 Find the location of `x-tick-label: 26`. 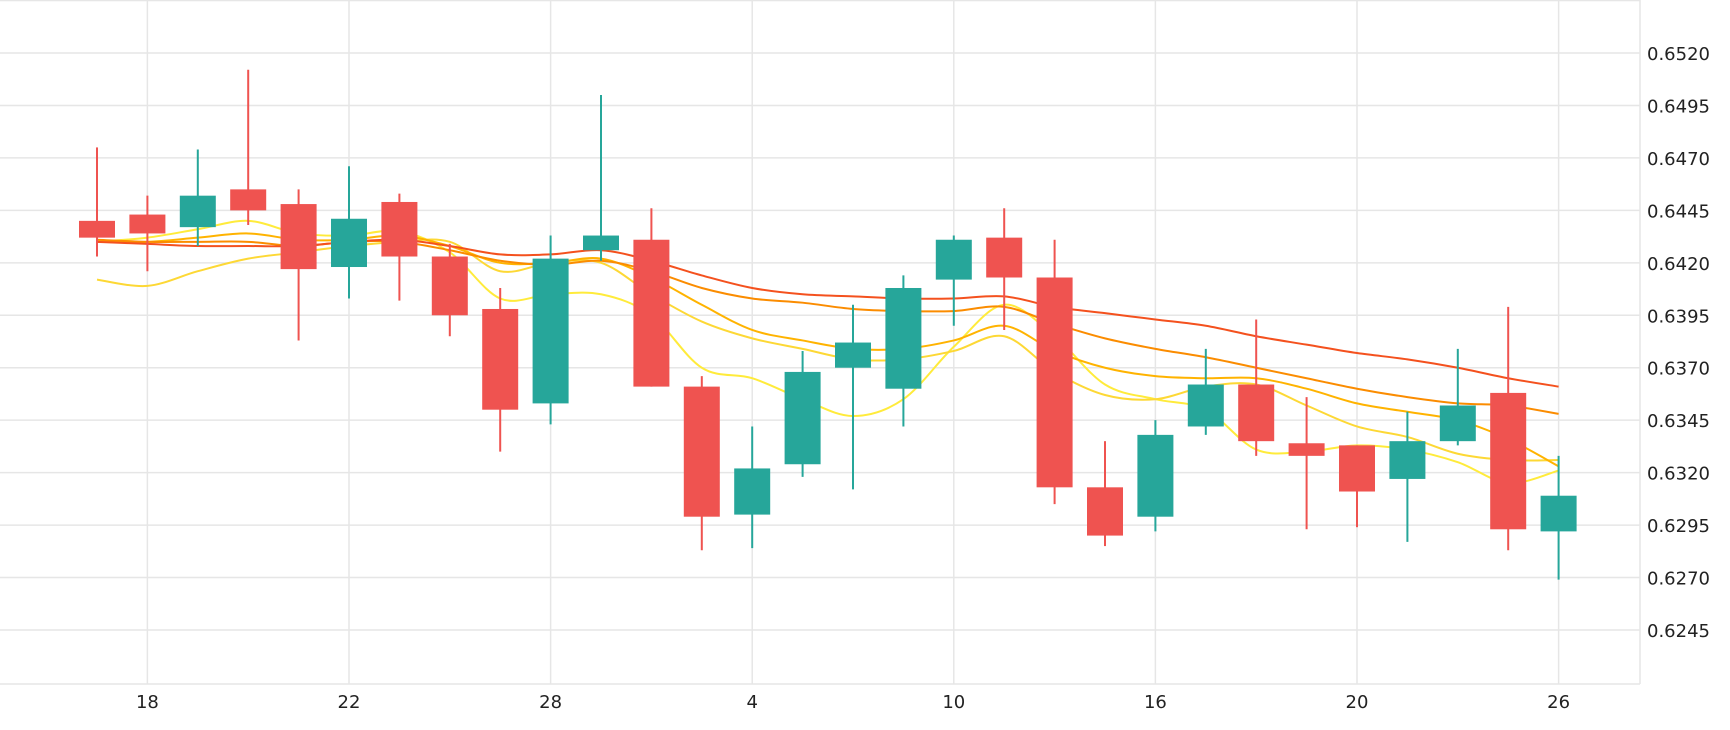

x-tick-label: 26 is located at coordinates (1558, 702).